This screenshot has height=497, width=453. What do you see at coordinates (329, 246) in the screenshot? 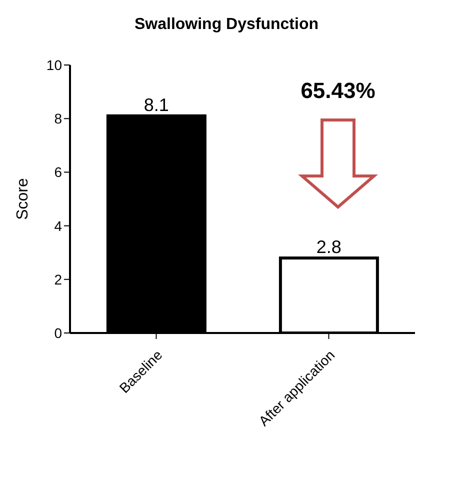
I see `data-label: 2.8` at bounding box center [329, 246].